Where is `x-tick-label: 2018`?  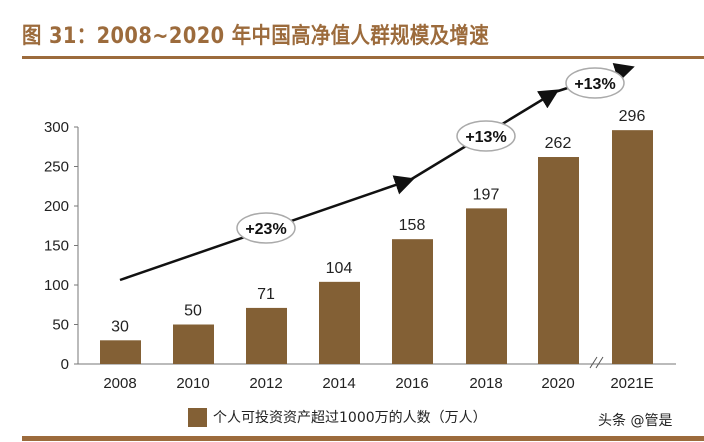
x-tick-label: 2018 is located at coordinates (485, 383).